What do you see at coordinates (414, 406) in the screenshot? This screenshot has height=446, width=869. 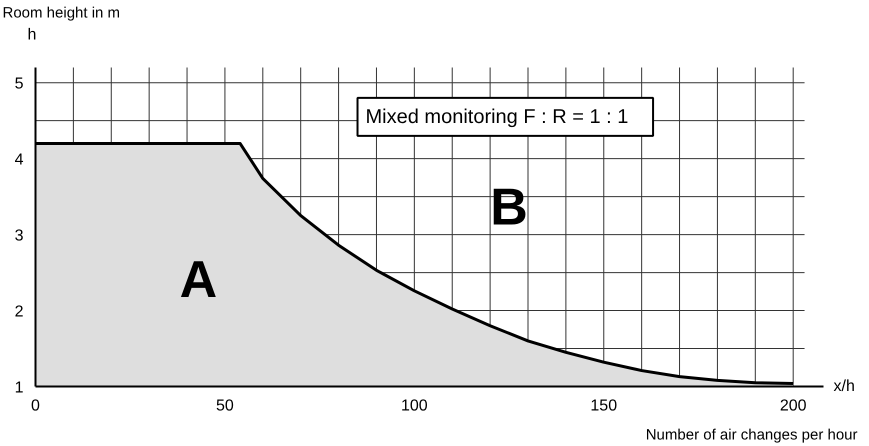 I see `x-tick-label: 100` at bounding box center [414, 406].